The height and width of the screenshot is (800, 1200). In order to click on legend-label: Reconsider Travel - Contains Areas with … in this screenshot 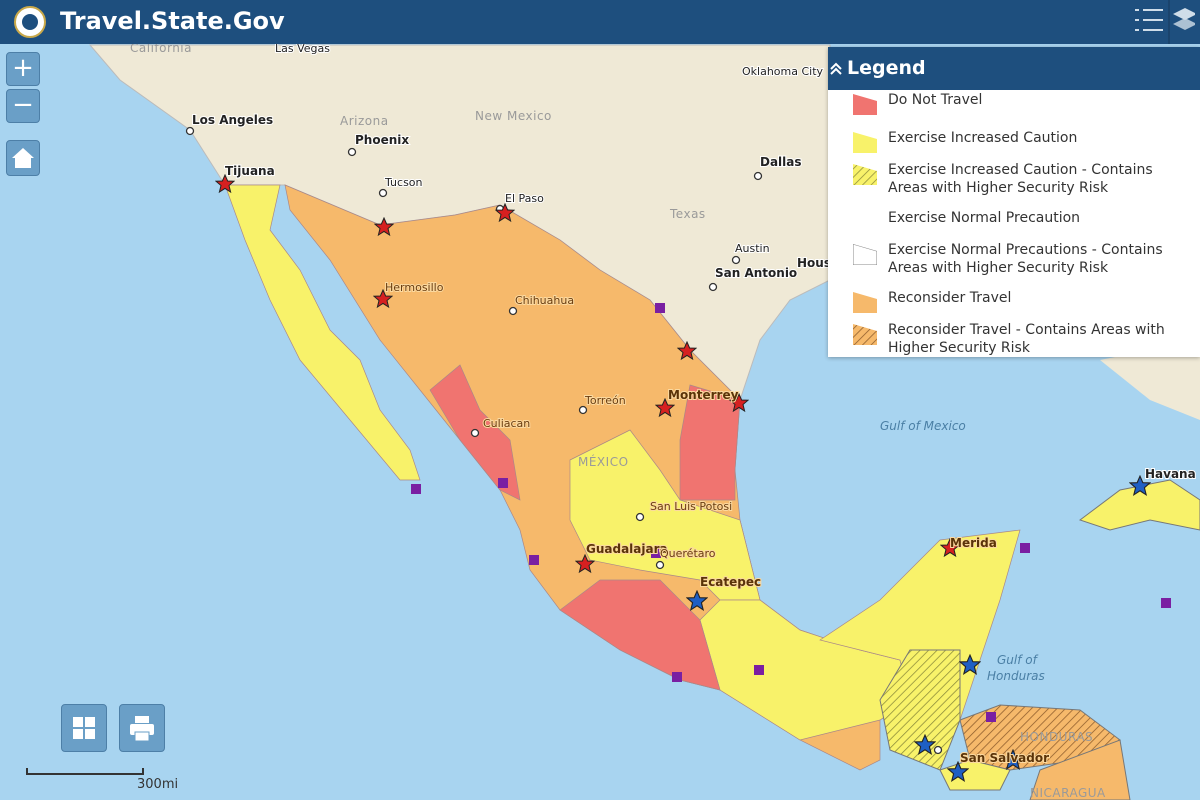, I will do `click(1026, 339)`.